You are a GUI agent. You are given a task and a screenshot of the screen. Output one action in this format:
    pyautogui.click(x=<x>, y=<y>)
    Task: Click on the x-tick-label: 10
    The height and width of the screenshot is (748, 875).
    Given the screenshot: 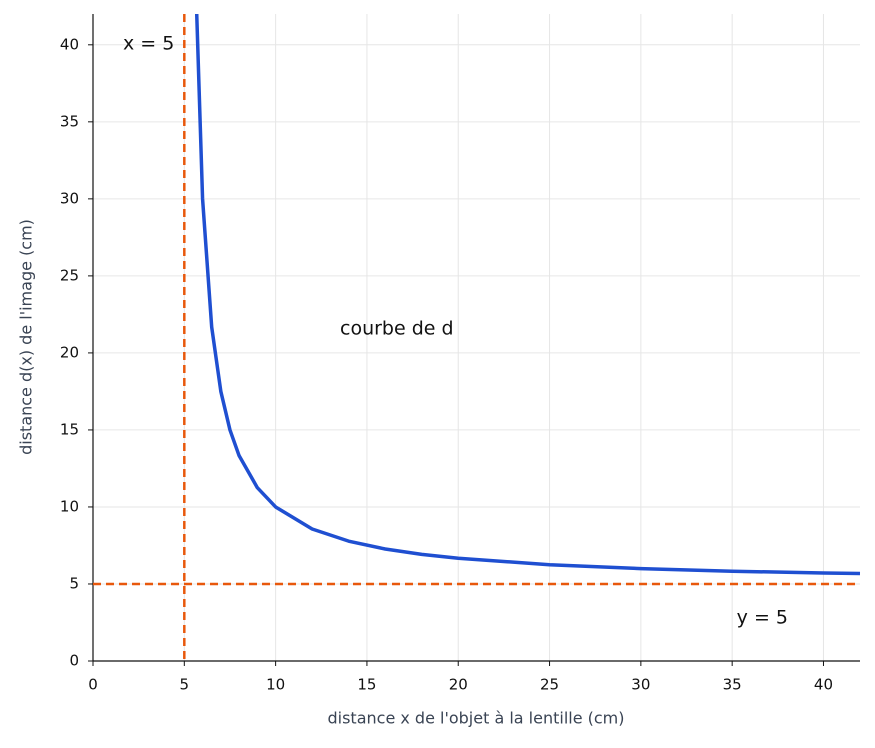 What is the action you would take?
    pyautogui.click(x=275, y=685)
    